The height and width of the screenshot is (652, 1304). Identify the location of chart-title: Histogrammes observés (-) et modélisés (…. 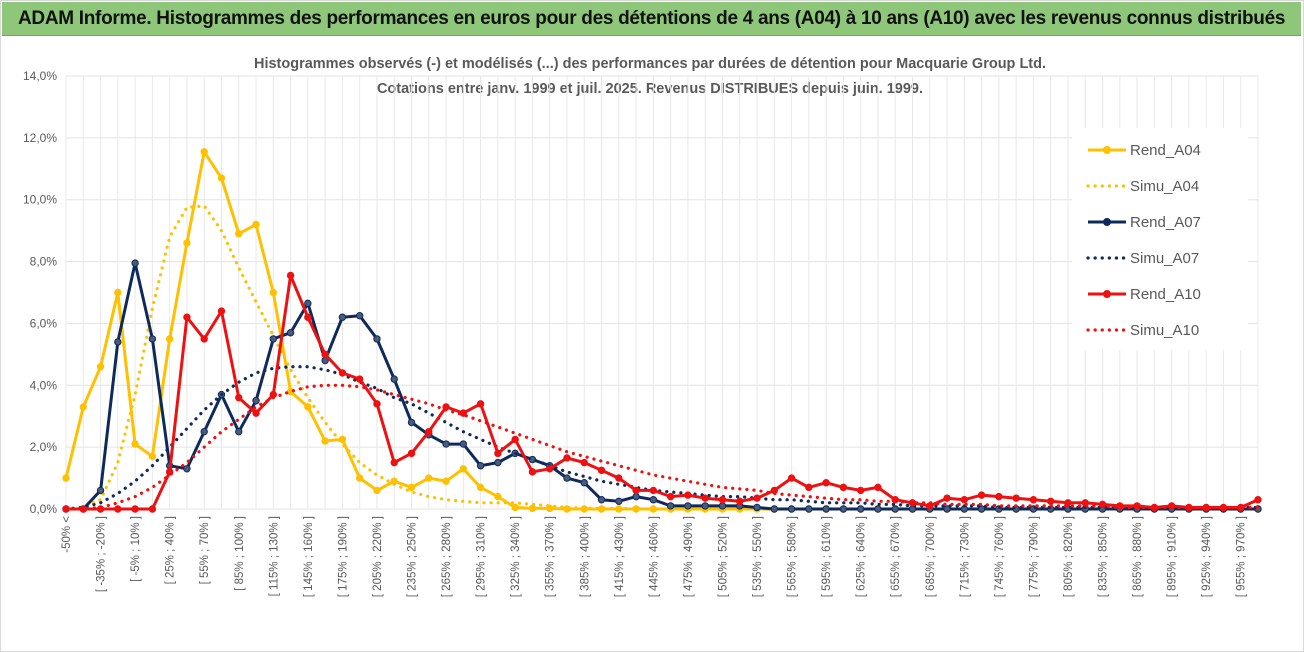
(650, 64).